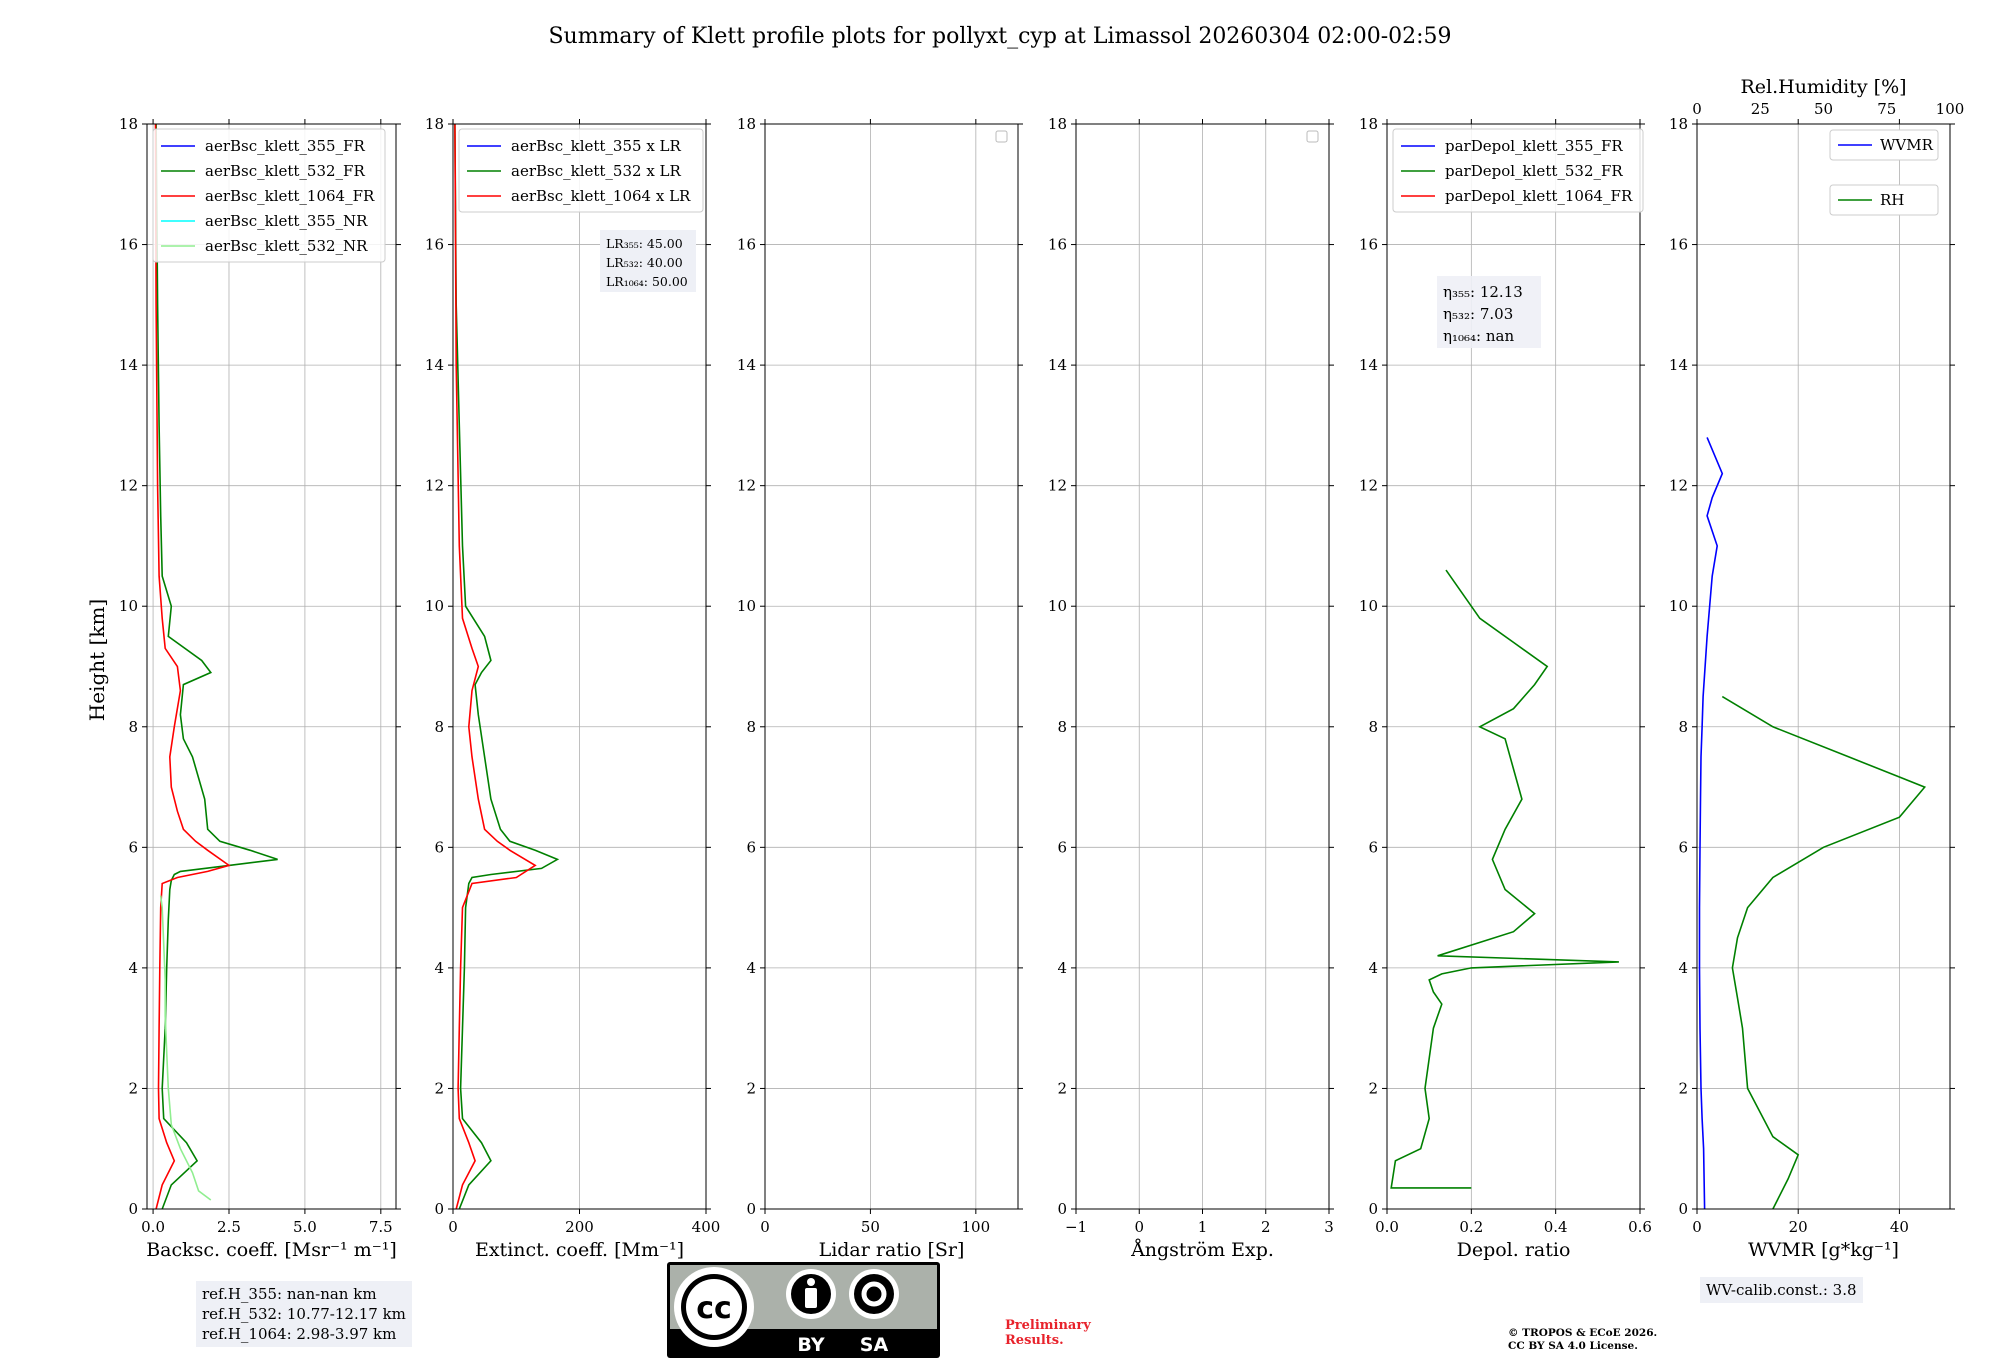  What do you see at coordinates (299, 1334) in the screenshot?
I see `ref-height-1064: ref.H_1064: 2.98-3.97 km` at bounding box center [299, 1334].